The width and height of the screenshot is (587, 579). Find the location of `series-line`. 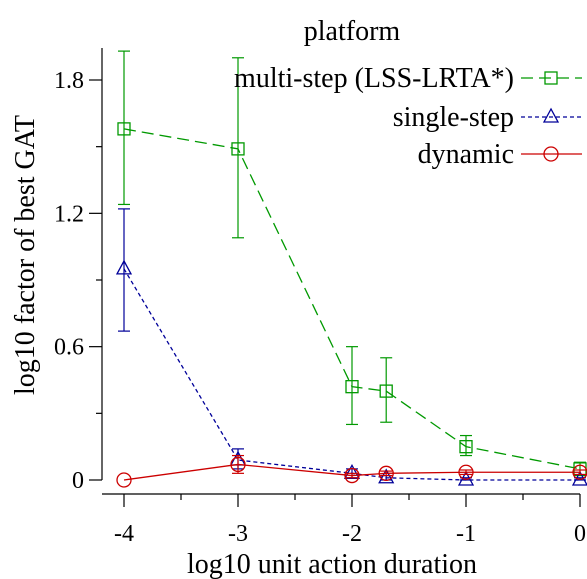

series-line is located at coordinates (351, 472).